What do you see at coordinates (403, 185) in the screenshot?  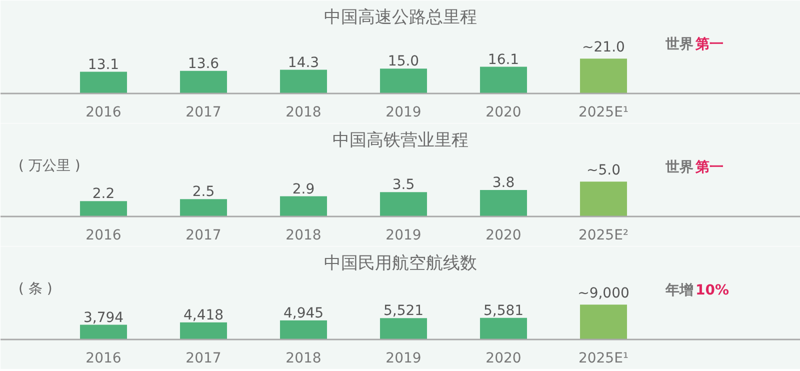 I see `data-label: 3.5` at bounding box center [403, 185].